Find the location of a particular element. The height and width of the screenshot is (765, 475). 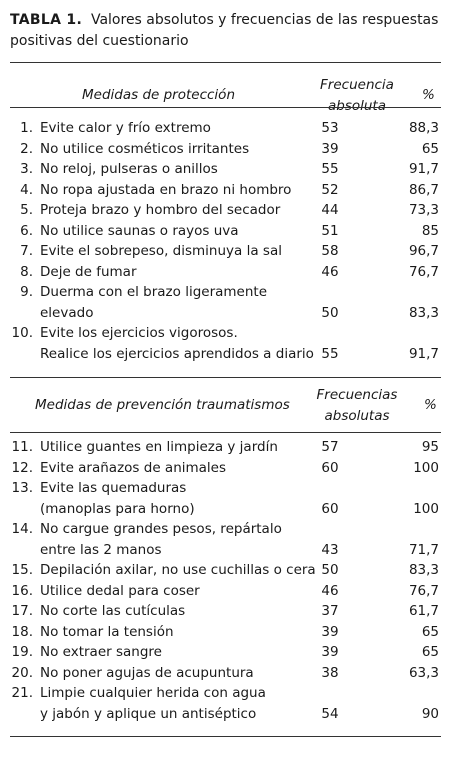

column-header: Frecuencia is located at coordinates (357, 85).